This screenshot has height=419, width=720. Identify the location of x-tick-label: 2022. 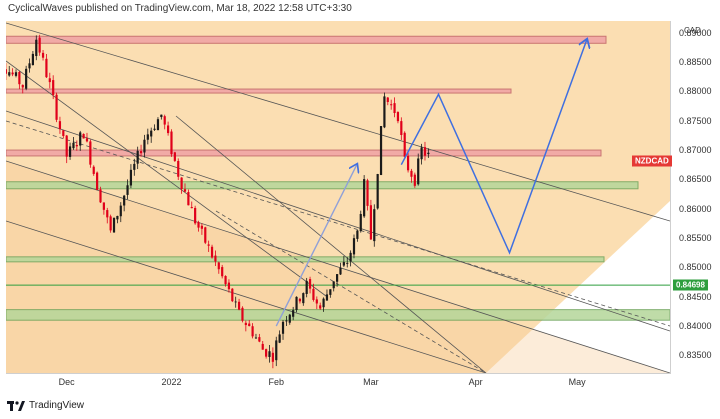
(171, 382).